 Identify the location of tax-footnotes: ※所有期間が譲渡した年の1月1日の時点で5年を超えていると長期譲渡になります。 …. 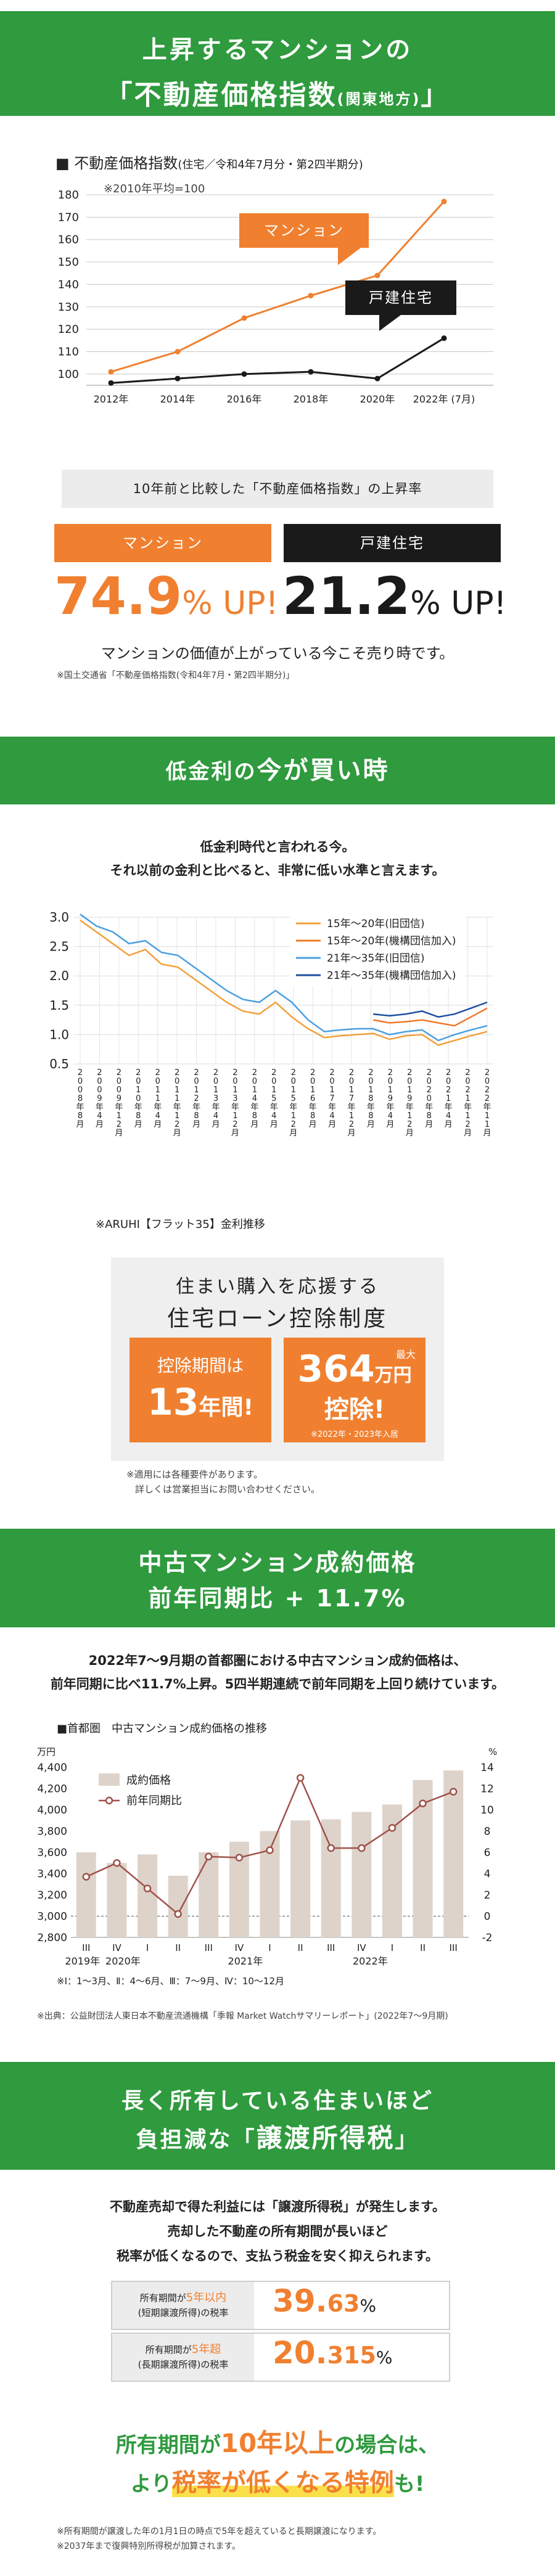
(220, 2539).